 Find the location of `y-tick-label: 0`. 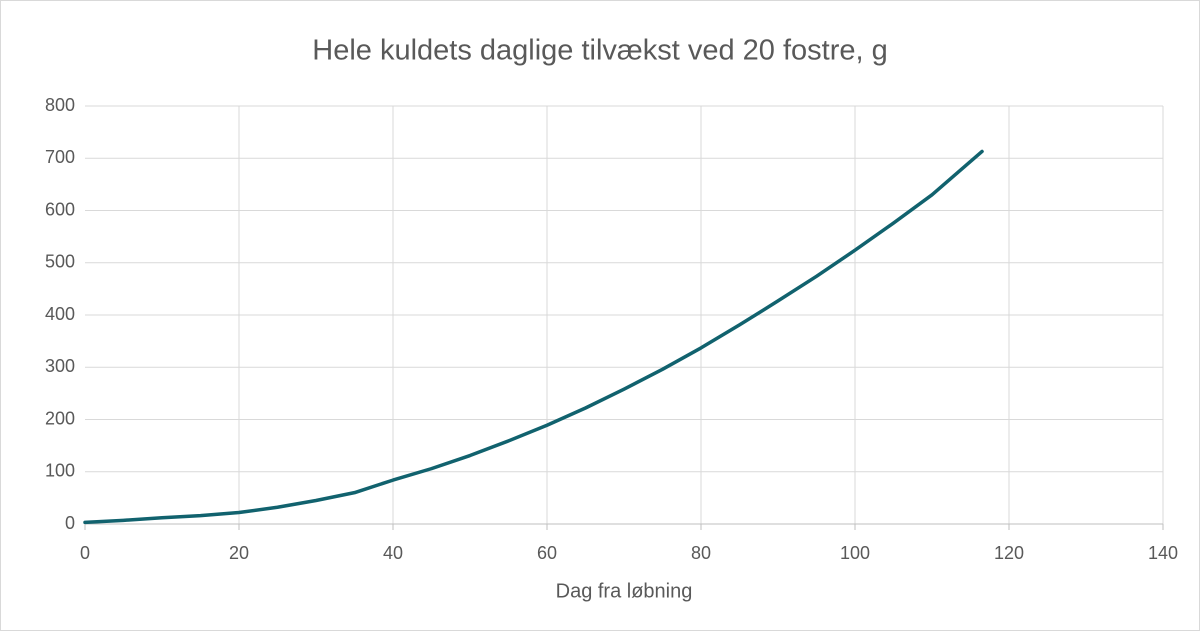

y-tick-label: 0 is located at coordinates (70, 523).